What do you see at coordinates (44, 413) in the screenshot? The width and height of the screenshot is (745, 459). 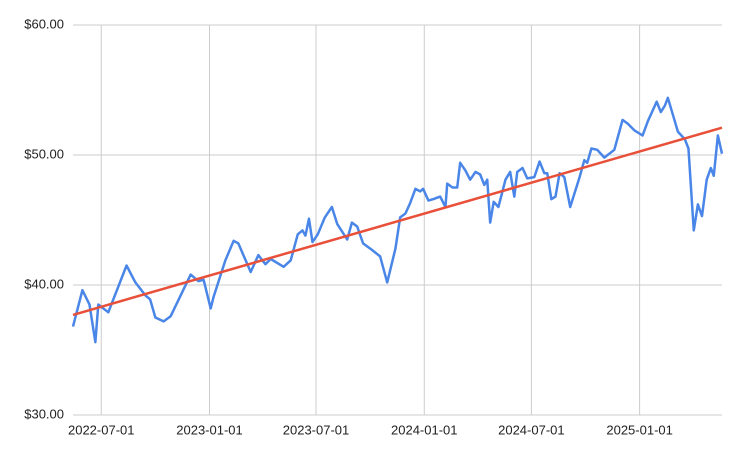 I see `y-tick-label: $30.00` at bounding box center [44, 413].